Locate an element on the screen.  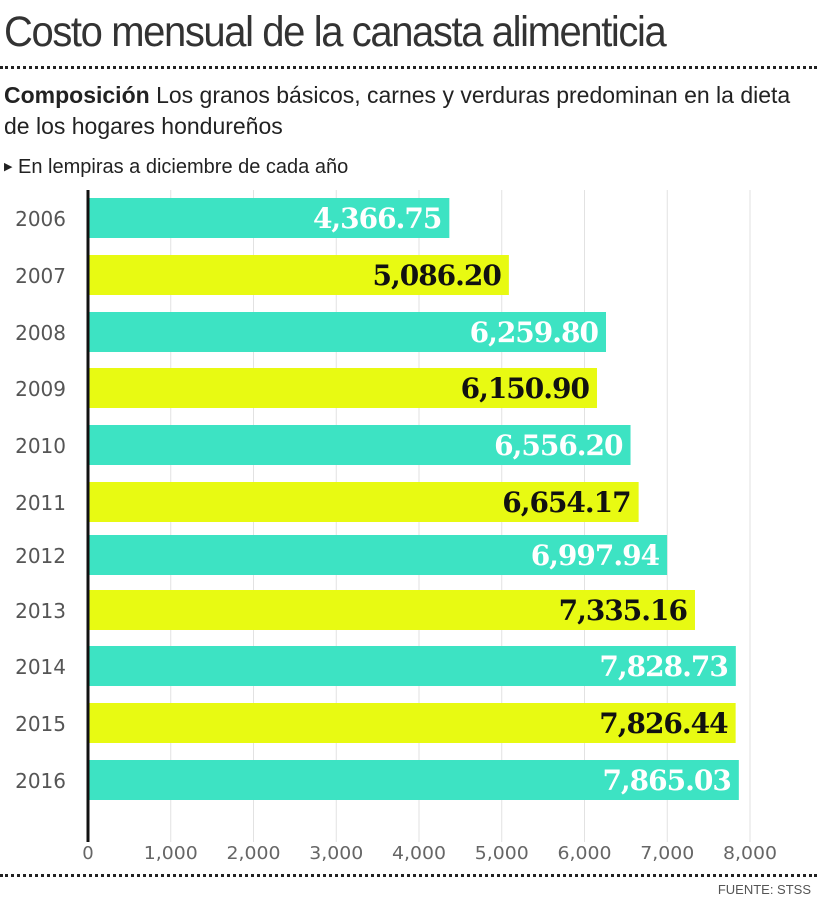
y-tick-label: 2014 is located at coordinates (40, 667).